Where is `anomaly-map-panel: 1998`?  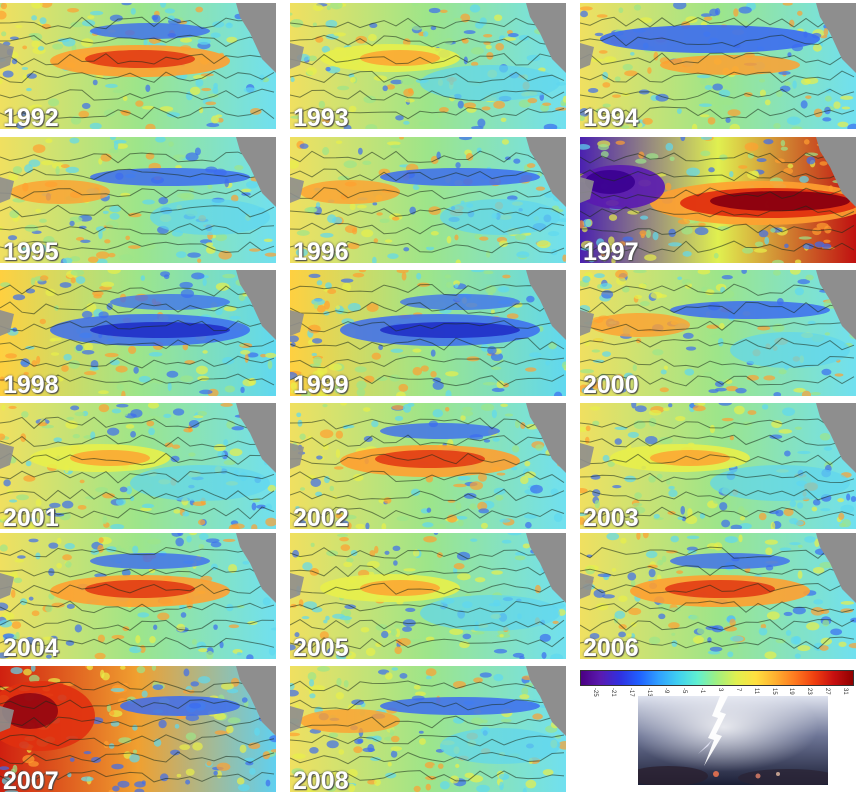
anomaly-map-panel: 1998 is located at coordinates (138, 333).